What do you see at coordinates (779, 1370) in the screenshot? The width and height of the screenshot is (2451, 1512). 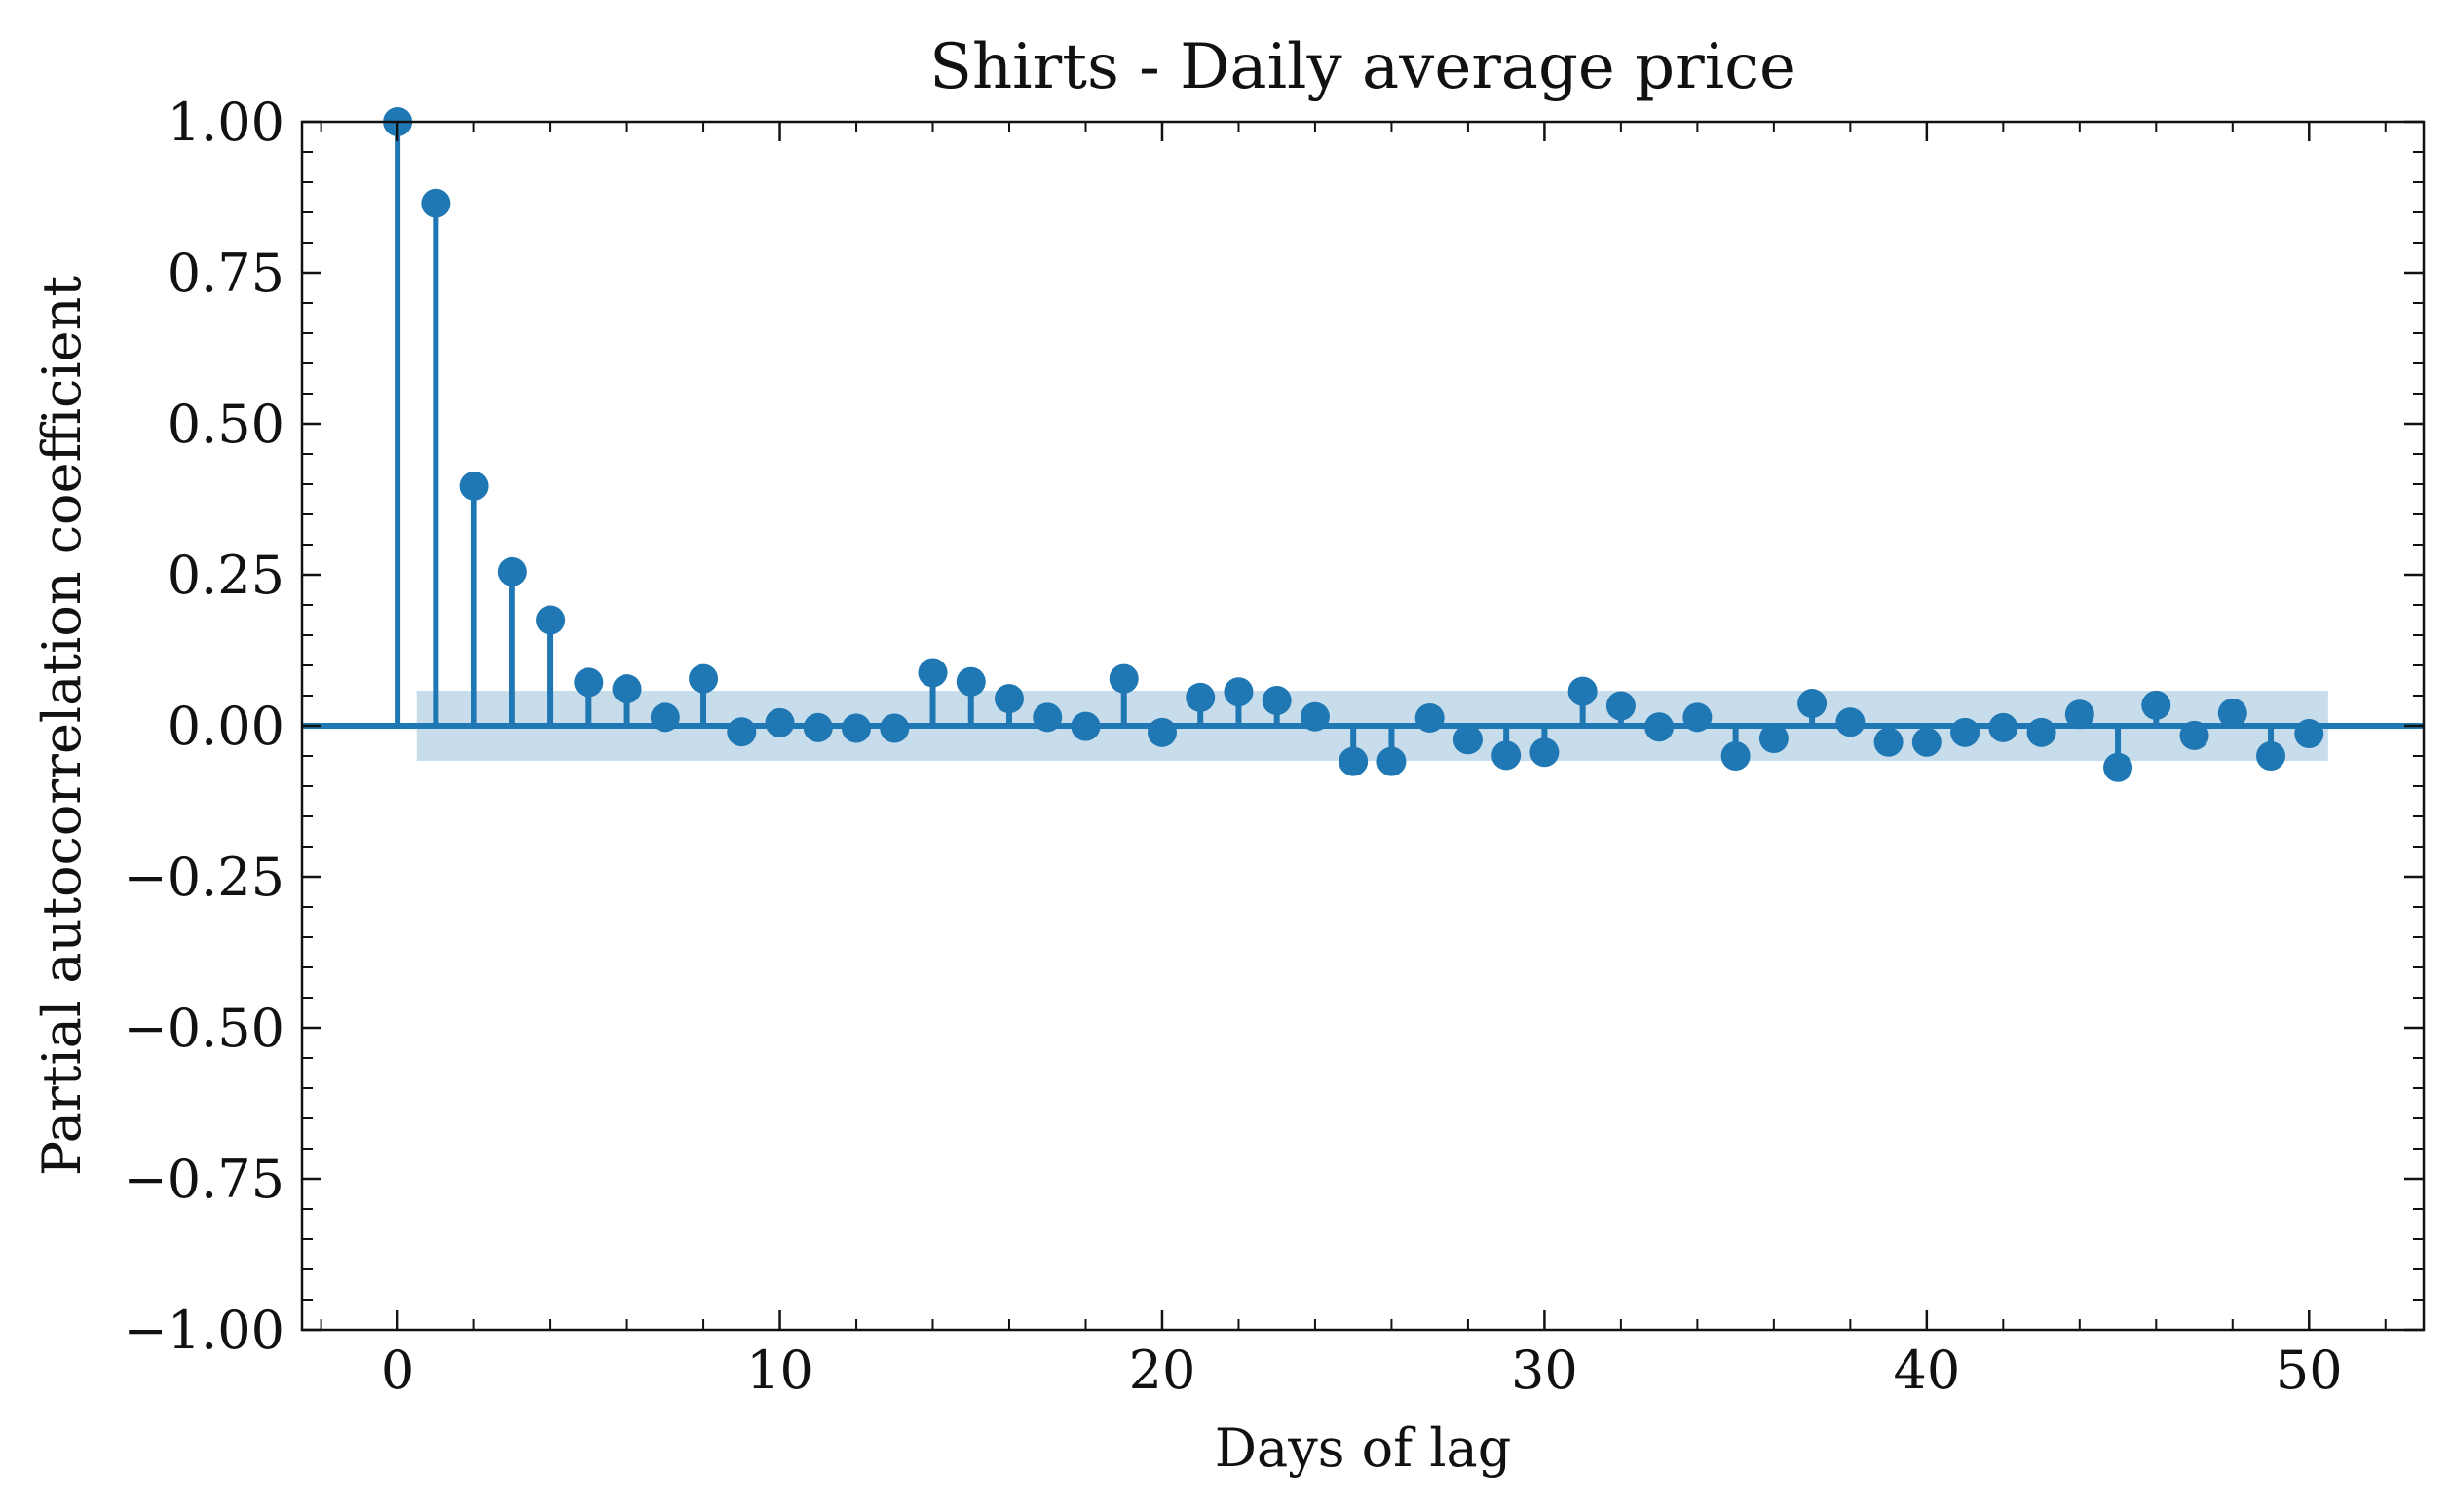 I see `x-tick-label: 10` at bounding box center [779, 1370].